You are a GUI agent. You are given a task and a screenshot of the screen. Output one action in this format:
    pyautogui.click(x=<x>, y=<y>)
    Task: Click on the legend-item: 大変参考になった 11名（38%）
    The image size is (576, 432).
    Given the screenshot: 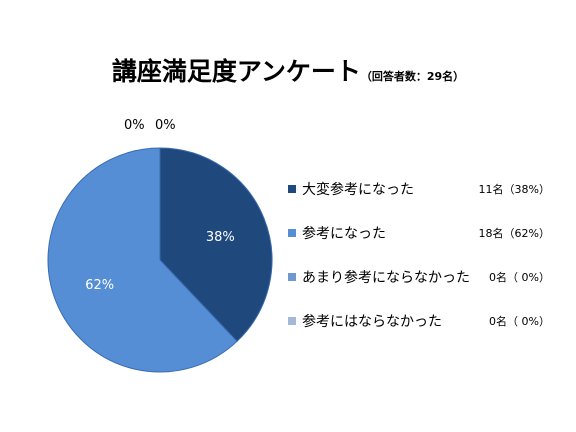 What is the action you would take?
    pyautogui.click(x=423, y=198)
    